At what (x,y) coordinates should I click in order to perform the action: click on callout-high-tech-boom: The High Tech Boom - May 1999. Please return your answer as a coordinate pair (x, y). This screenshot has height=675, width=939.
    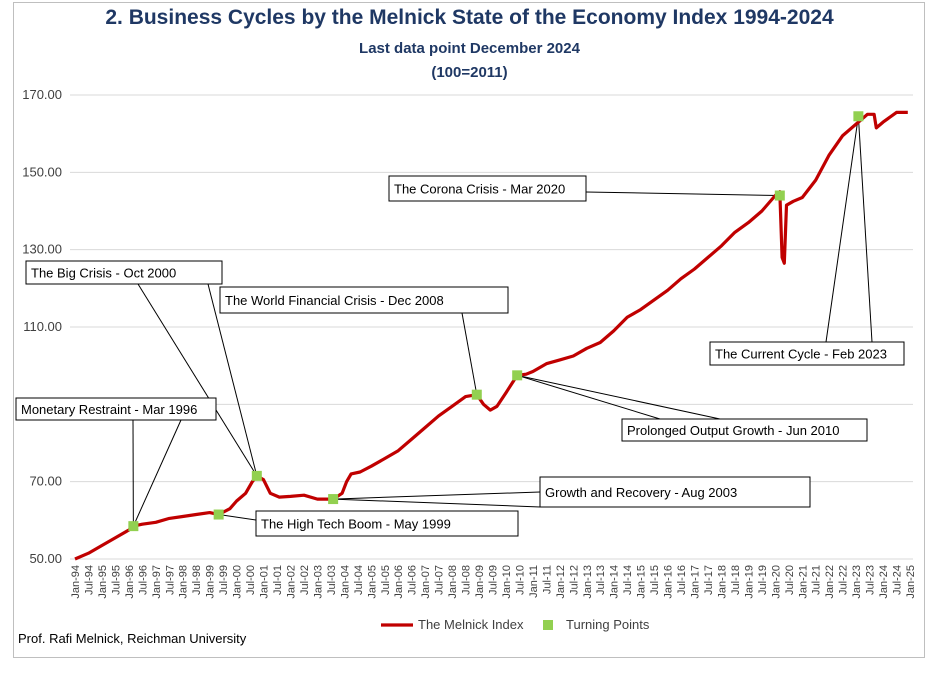
    Looking at the image, I should click on (387, 523).